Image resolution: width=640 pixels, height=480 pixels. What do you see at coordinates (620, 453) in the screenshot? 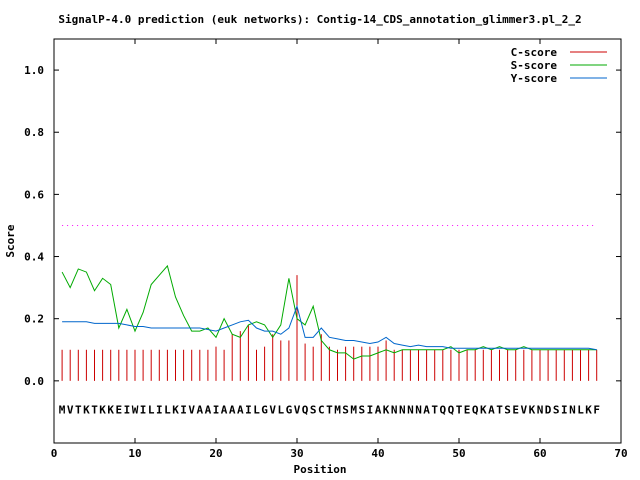
I see `x-tick-label: 70` at bounding box center [620, 453].